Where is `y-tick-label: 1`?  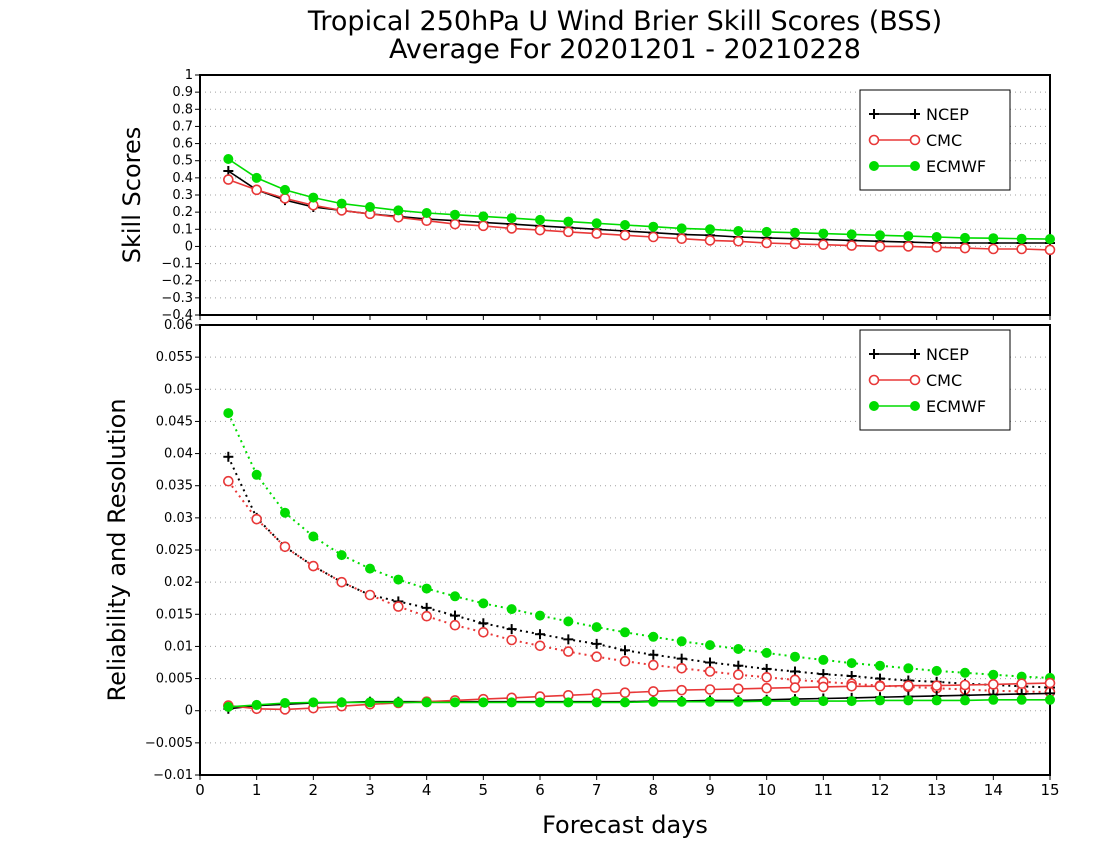 y-tick-label: 1 is located at coordinates (189, 75).